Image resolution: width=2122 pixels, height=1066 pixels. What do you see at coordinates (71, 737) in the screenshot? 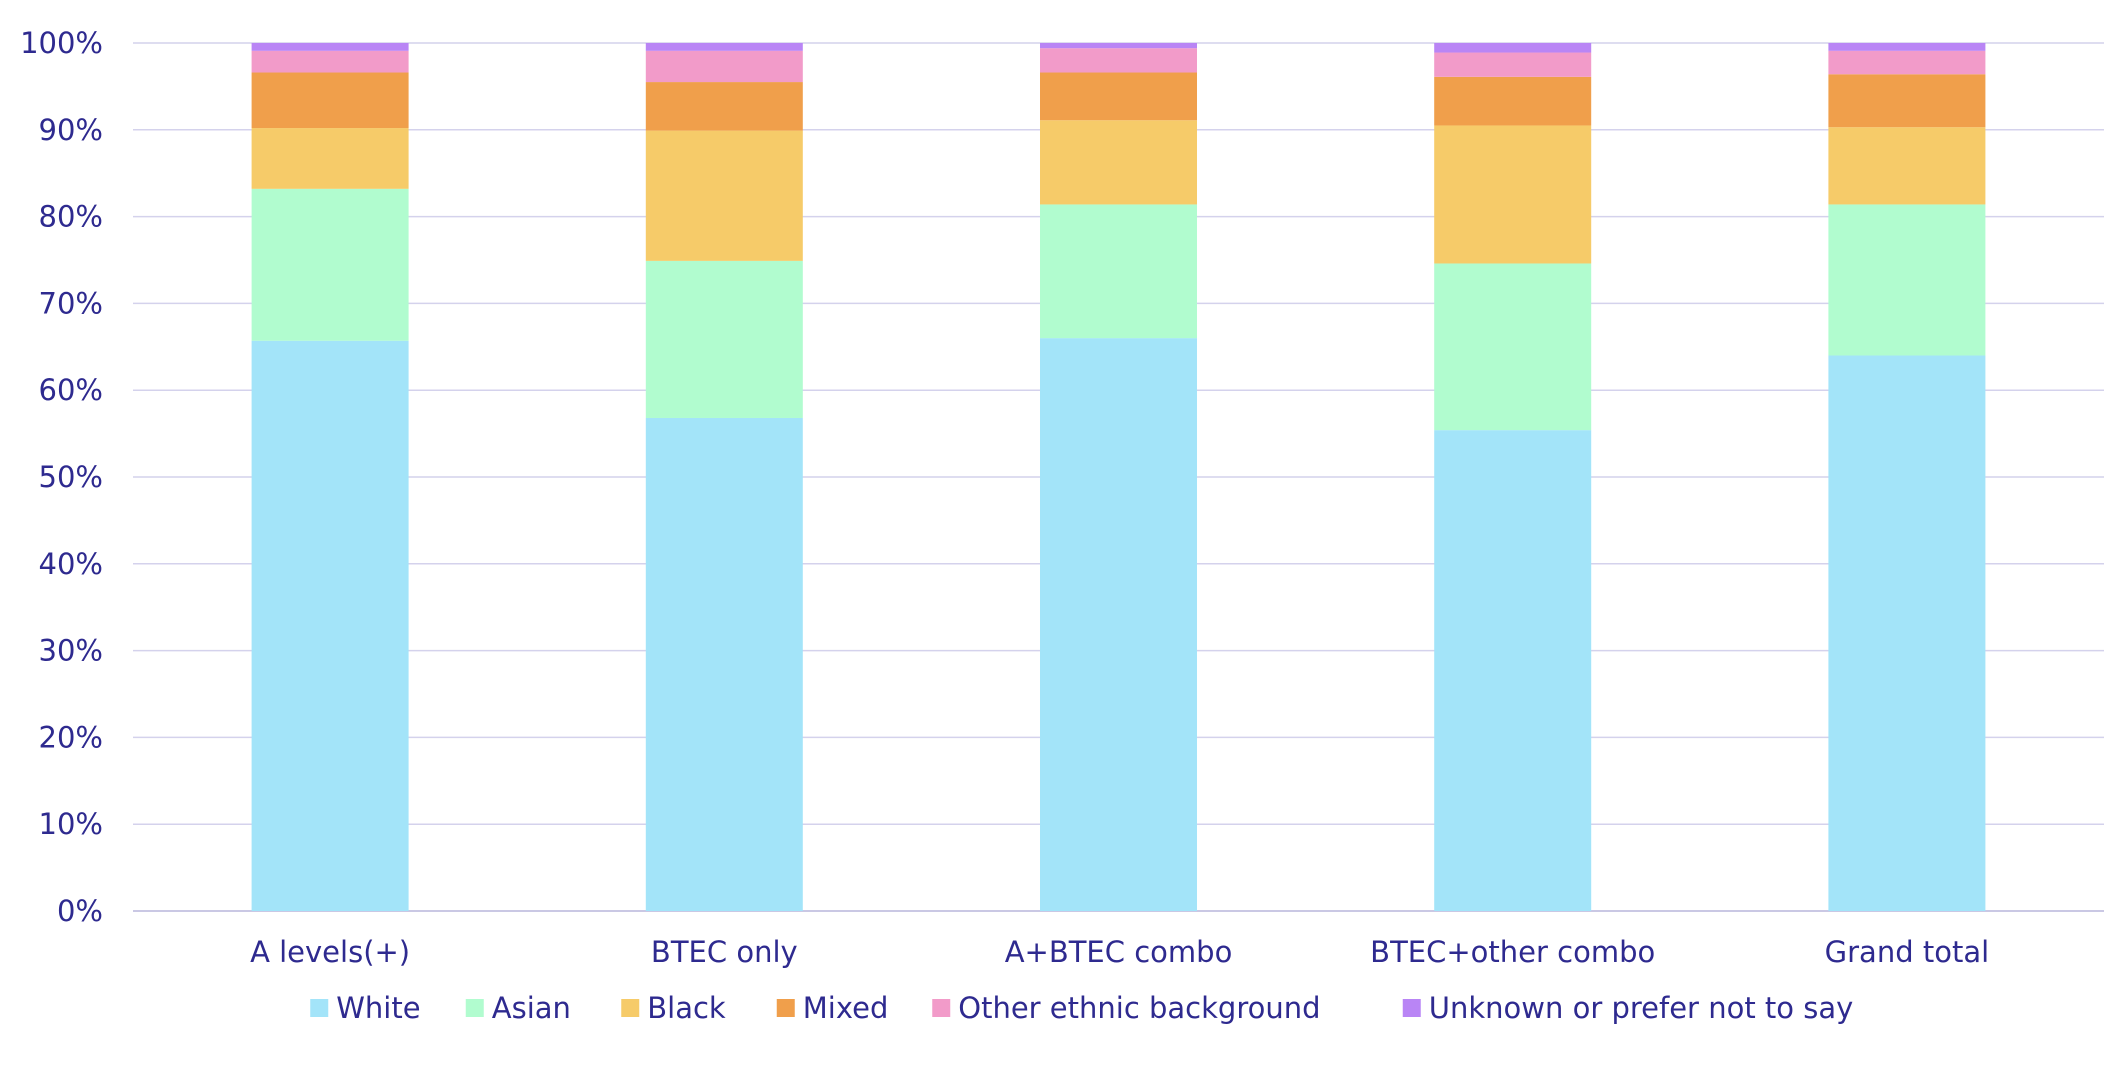
I see `y-tick-label: 20%` at bounding box center [71, 737].